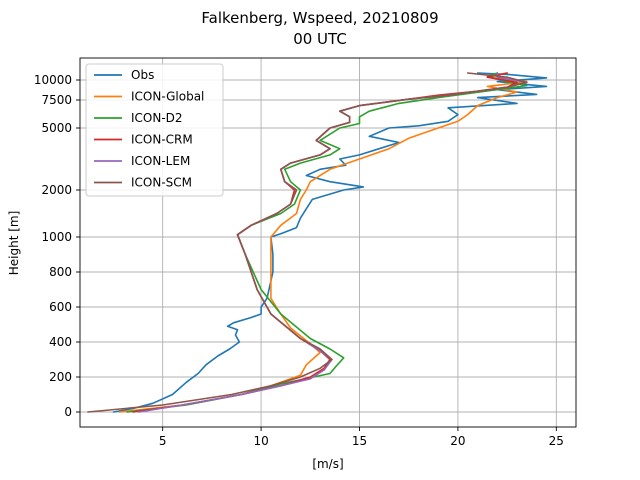  What do you see at coordinates (56, 237) in the screenshot?
I see `y-tick-label: 1000` at bounding box center [56, 237].